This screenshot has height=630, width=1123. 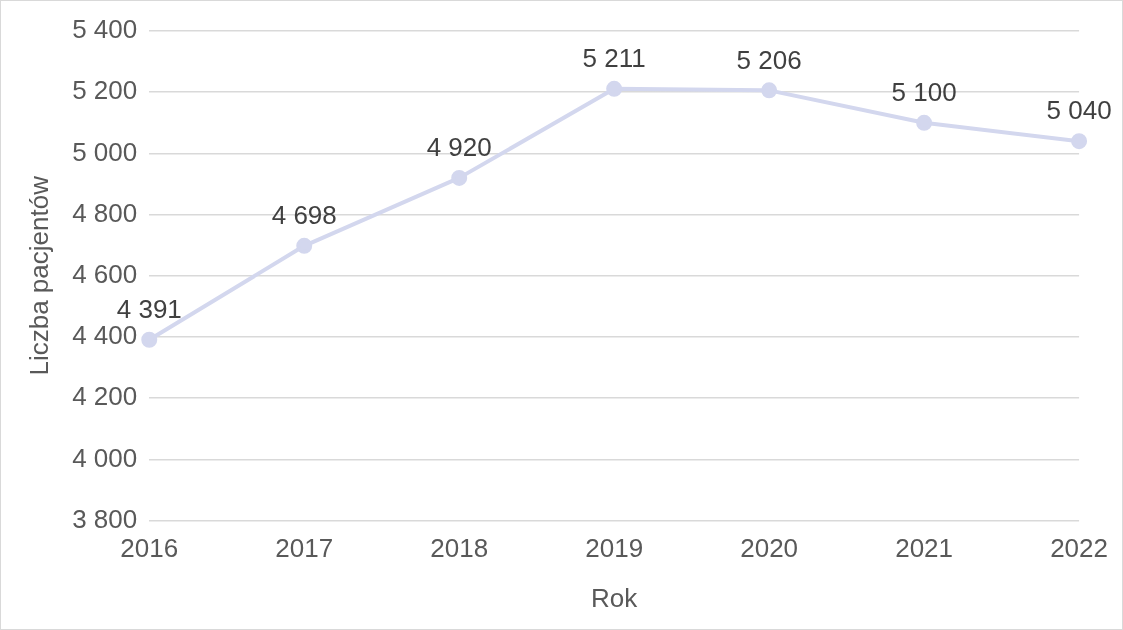 What do you see at coordinates (1079, 548) in the screenshot?
I see `x-tick-label: 2022` at bounding box center [1079, 548].